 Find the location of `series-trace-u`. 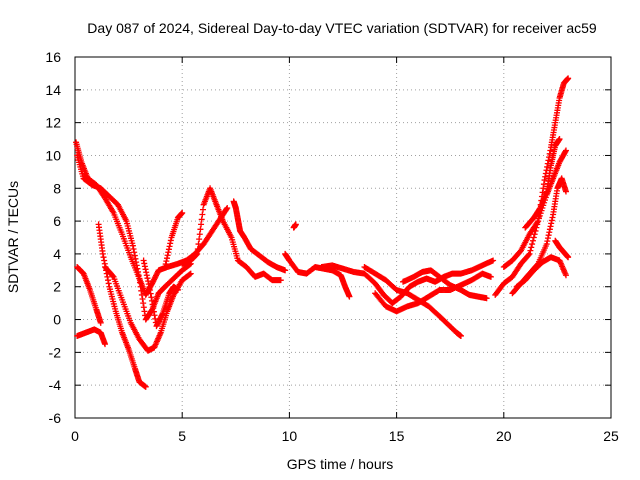

series-trace-u is located at coordinates (541, 272).